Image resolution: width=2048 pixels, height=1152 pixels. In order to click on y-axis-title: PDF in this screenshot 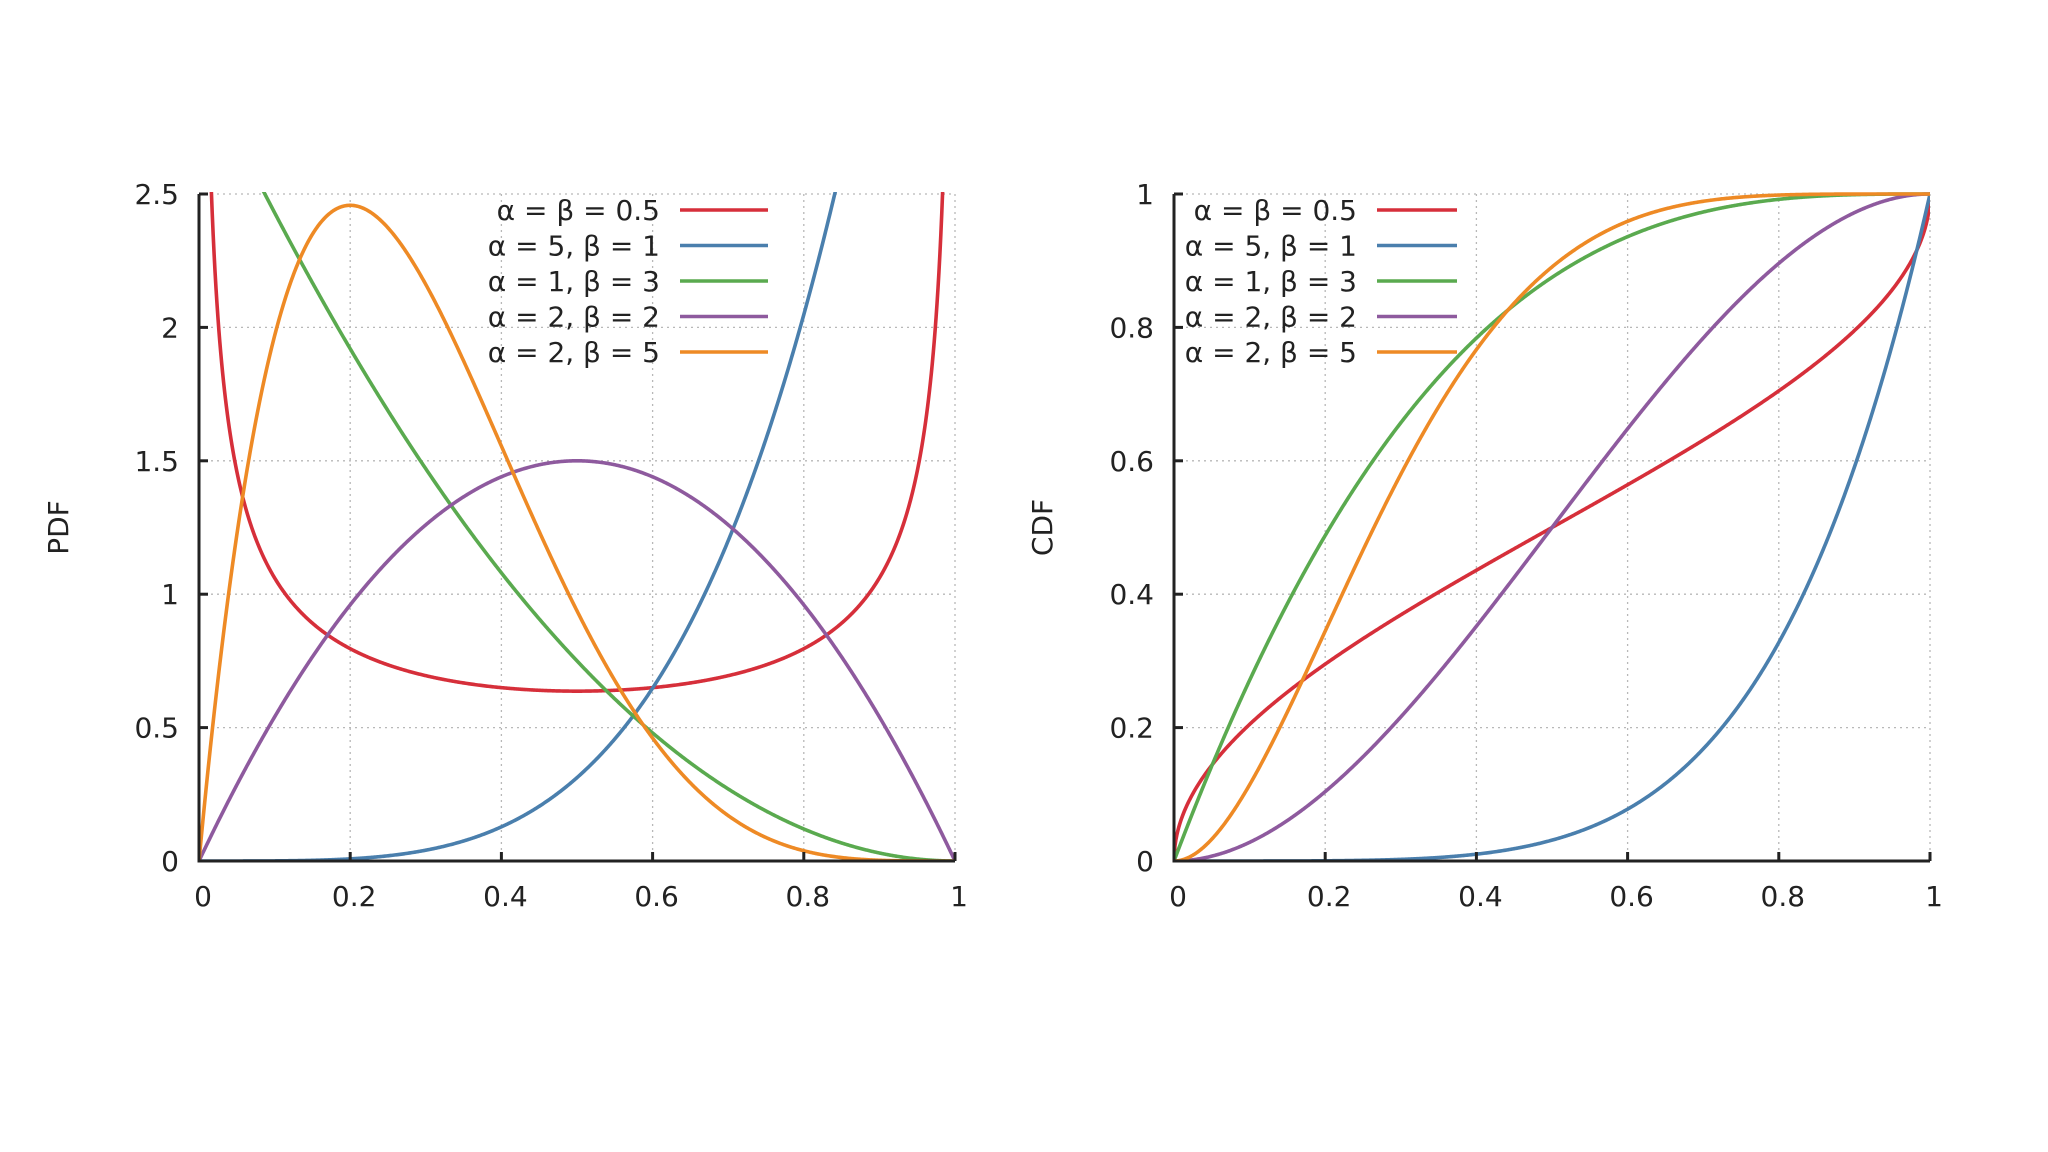, I will do `click(58, 527)`.